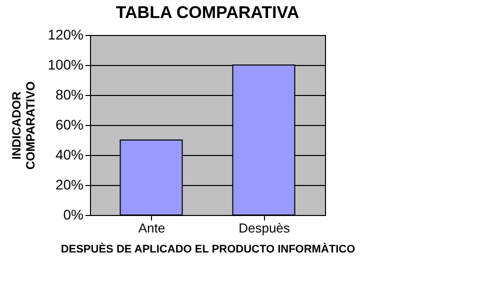 The width and height of the screenshot is (500, 291). Describe the element at coordinates (152, 228) in the screenshot. I see `x-tick-label: Ante` at that location.